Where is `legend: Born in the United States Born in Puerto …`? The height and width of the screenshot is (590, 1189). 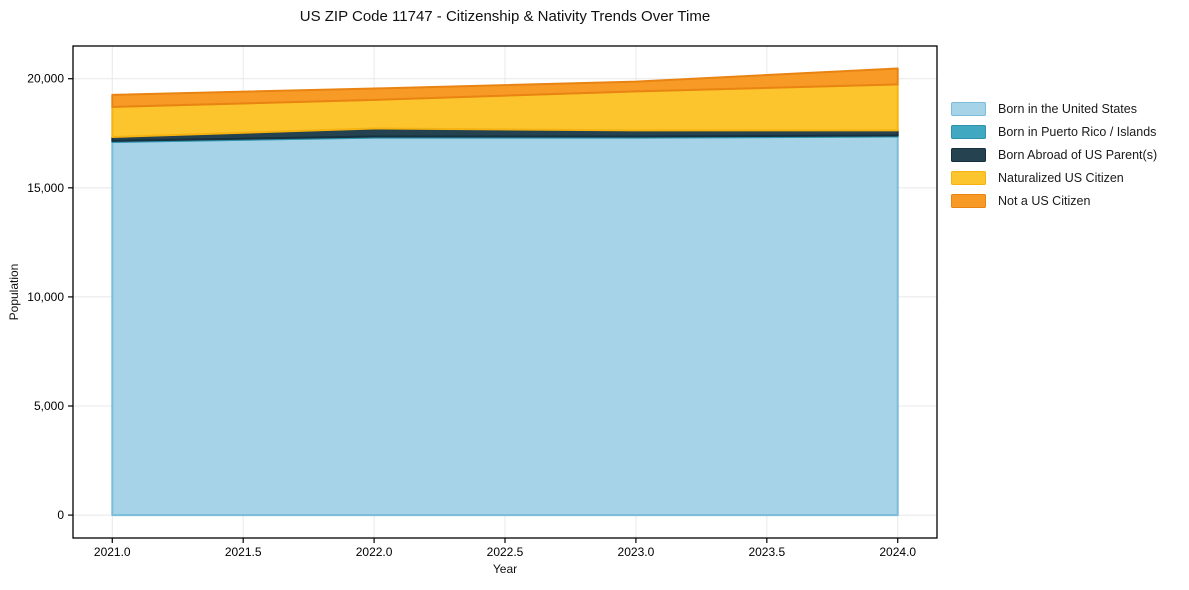 legend: Born in the United States Born in Puerto … is located at coordinates (1054, 159).